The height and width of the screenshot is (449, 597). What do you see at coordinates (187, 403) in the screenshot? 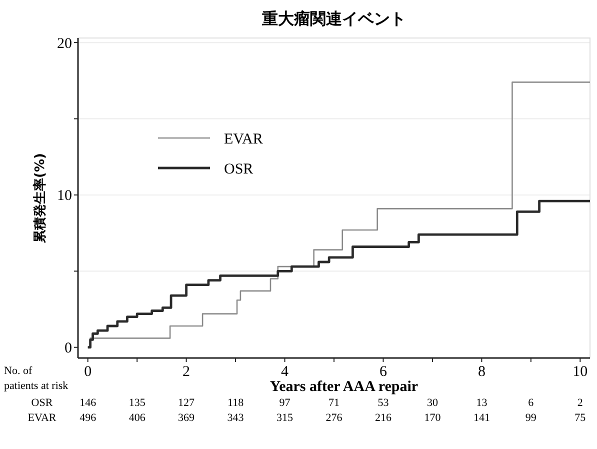
I see `text: 127` at bounding box center [187, 403].